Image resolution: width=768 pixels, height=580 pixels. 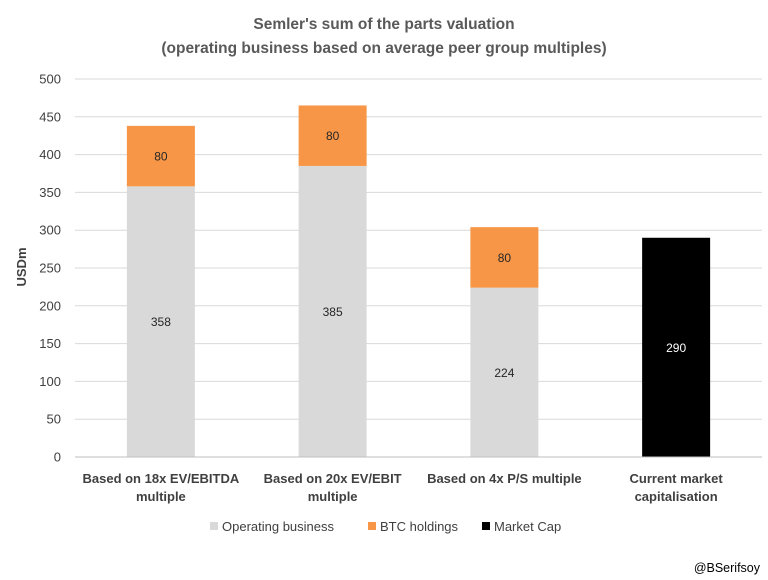 I want to click on legend: Operating business BTC holdings Market Cap, so click(x=385, y=526).